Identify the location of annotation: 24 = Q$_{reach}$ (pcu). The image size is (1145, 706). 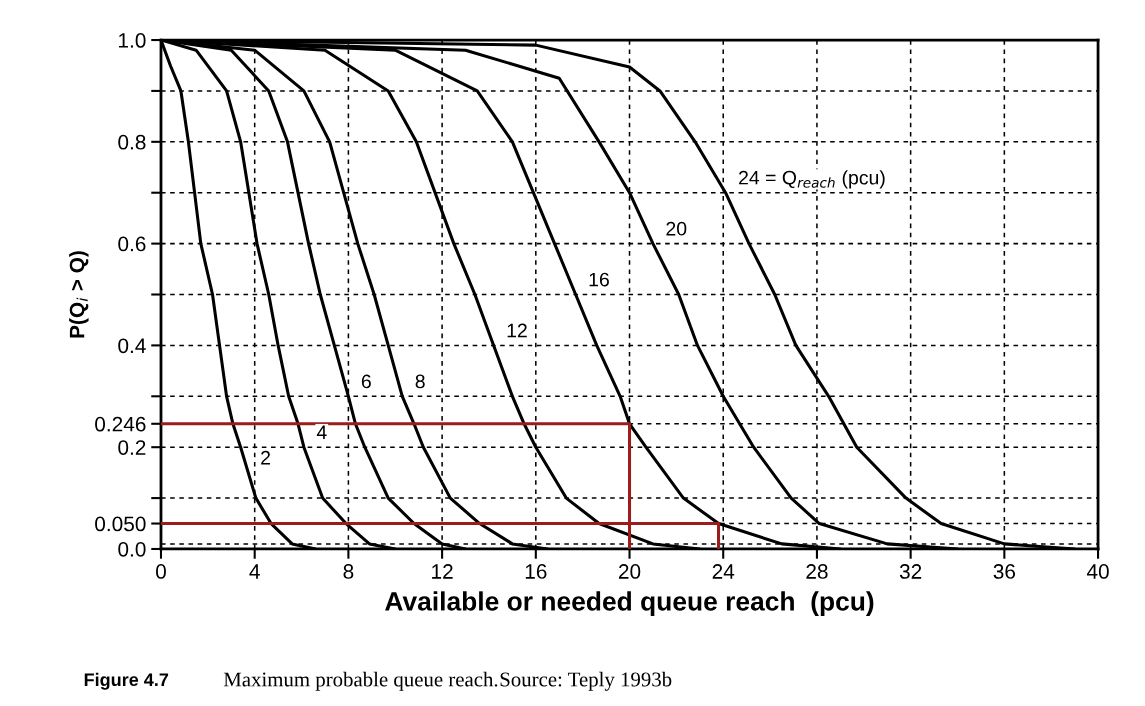
(812, 179).